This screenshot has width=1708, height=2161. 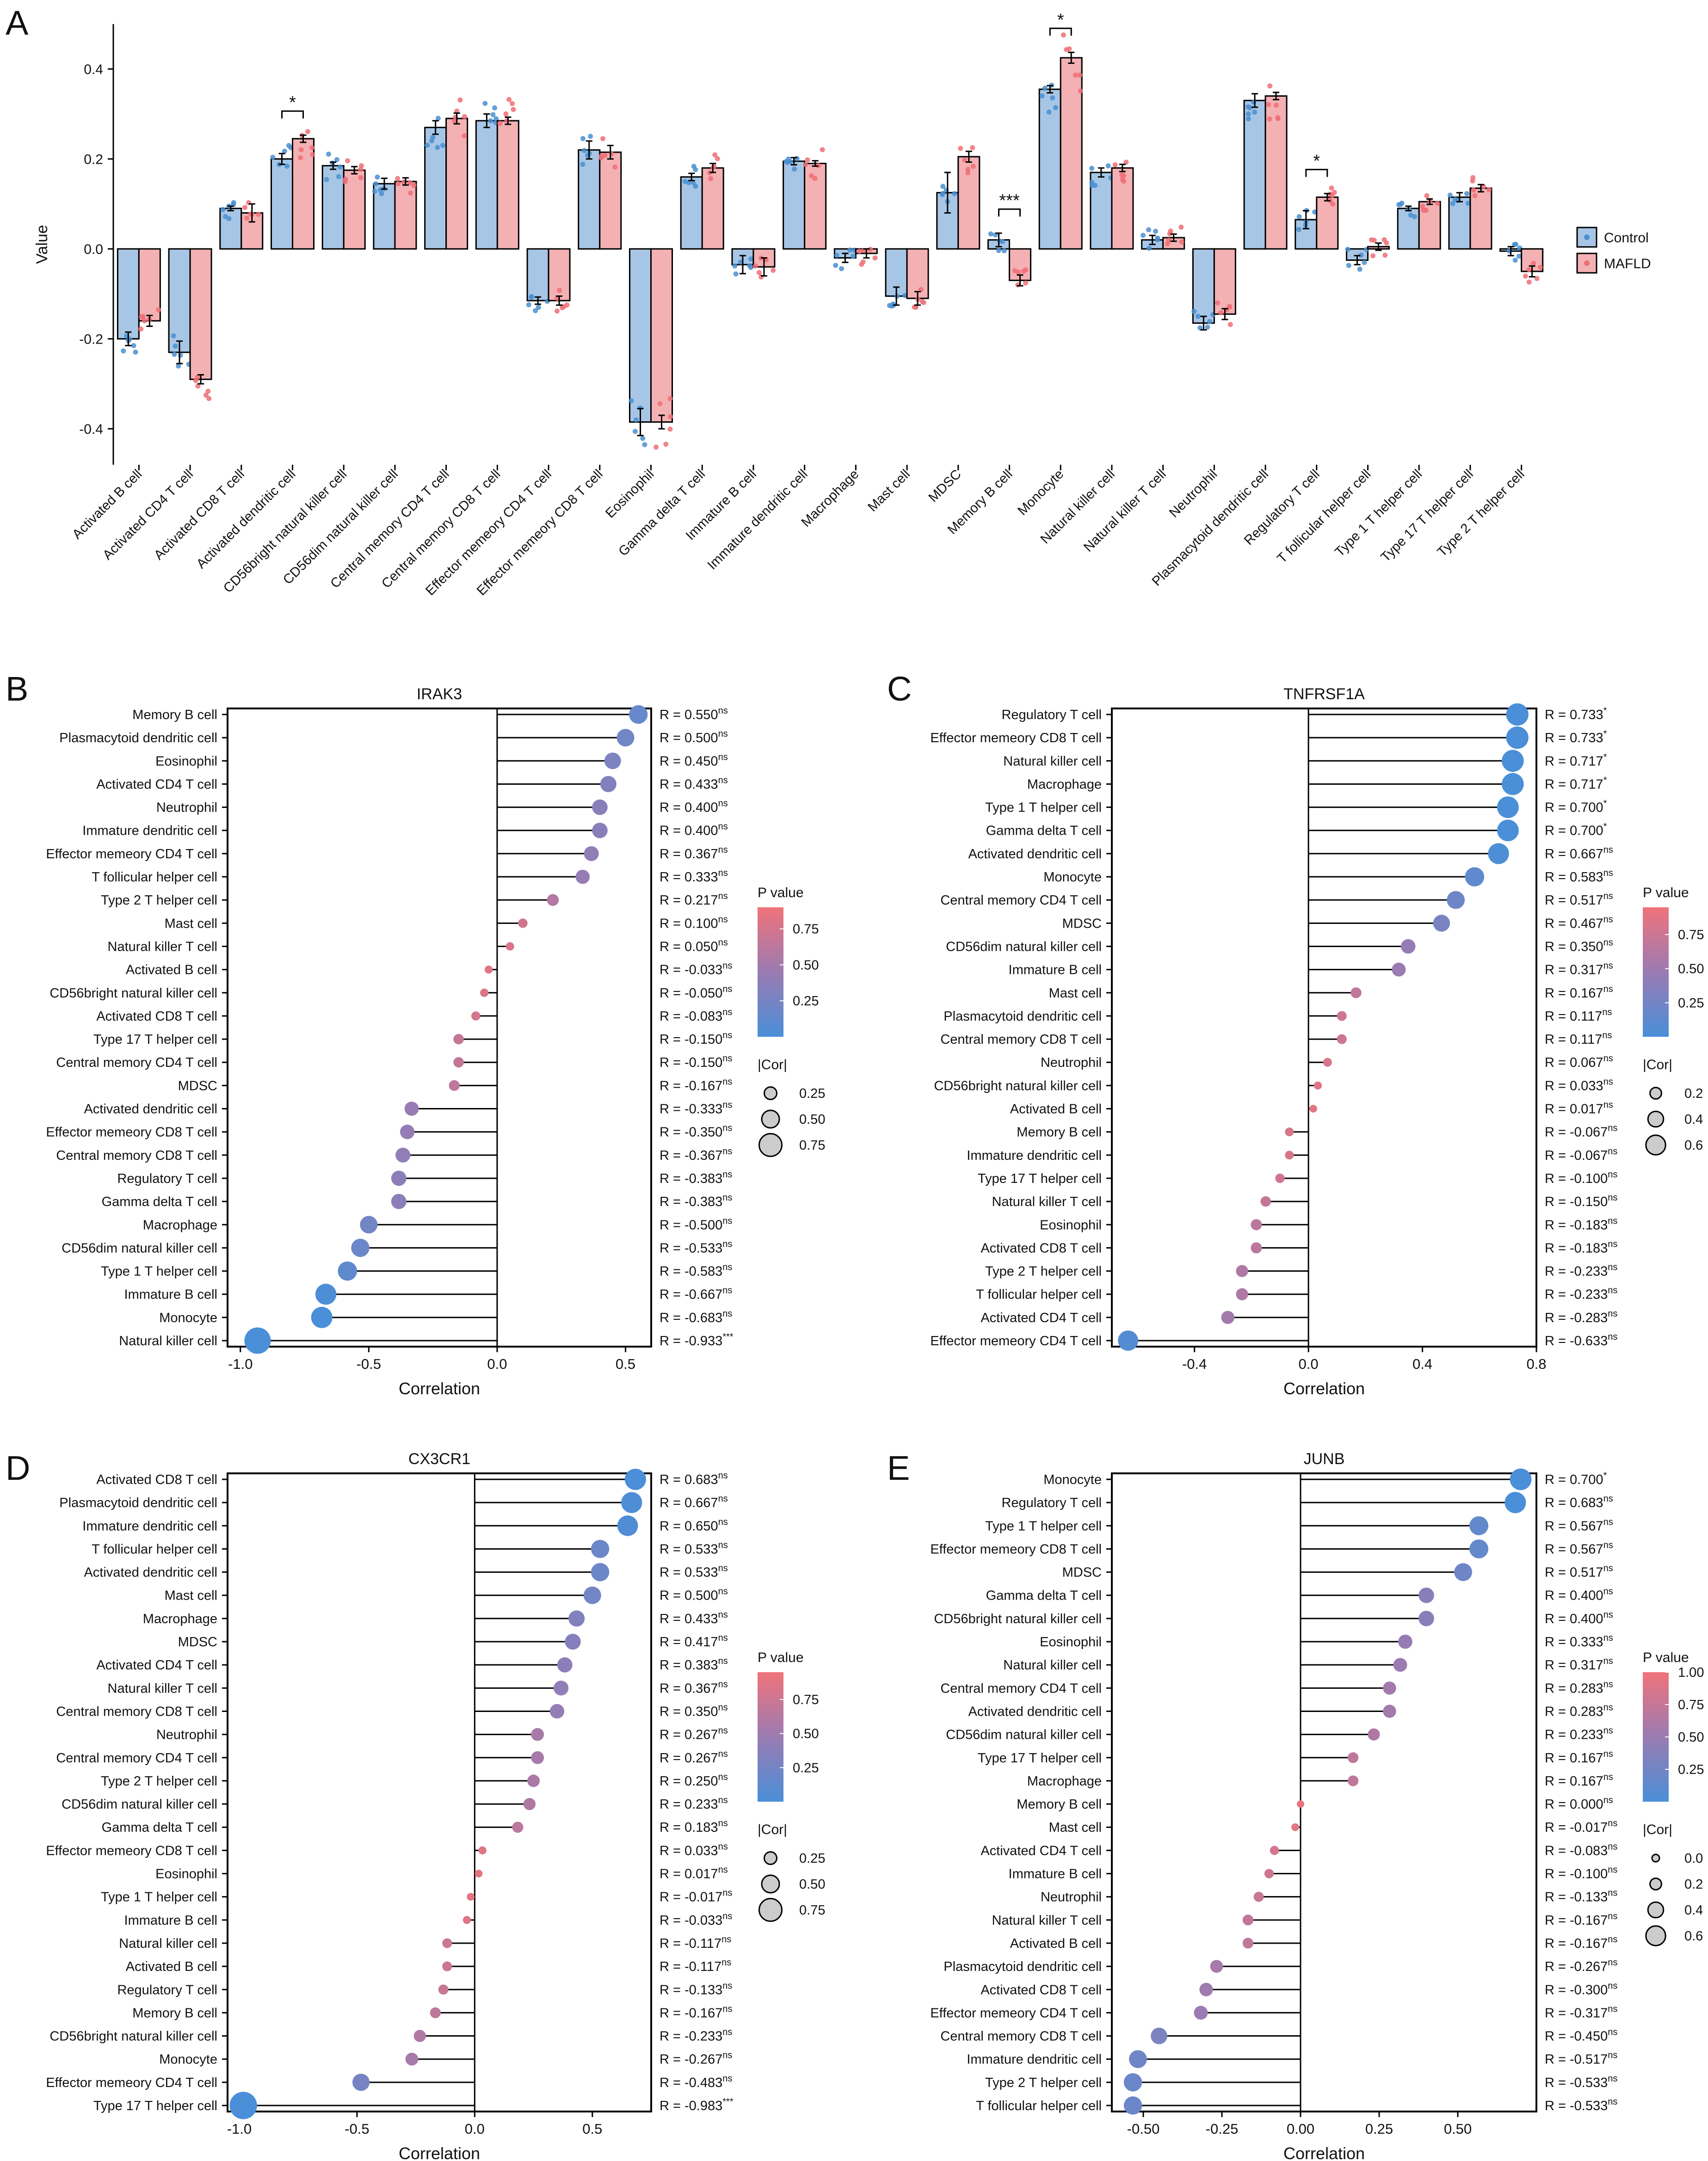 I want to click on r-value-label: R = -0.283ns, so click(x=1581, y=1317).